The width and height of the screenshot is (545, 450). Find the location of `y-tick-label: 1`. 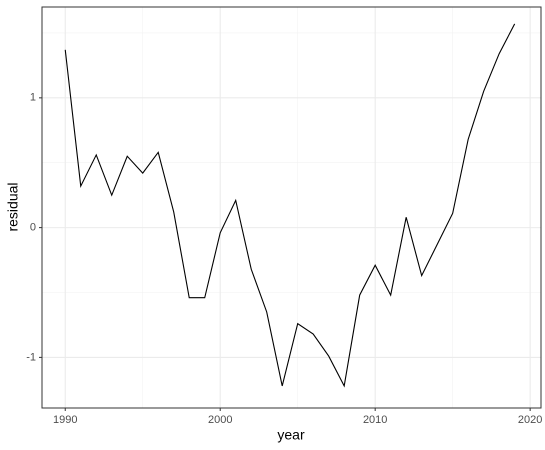

y-tick-label: 1 is located at coordinates (33, 98).